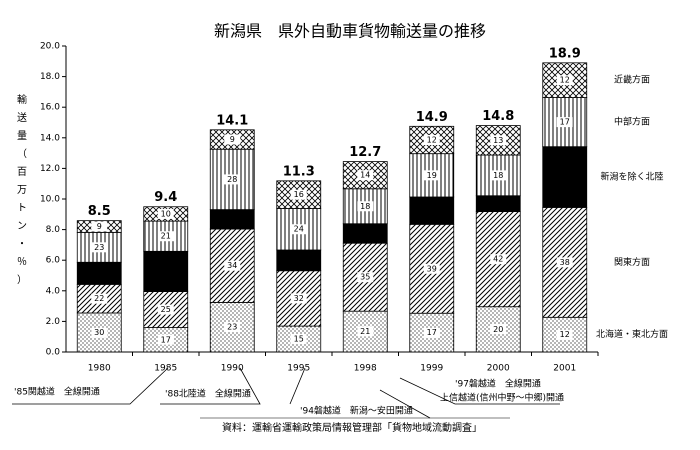  I want to click on x-tick-label: 2001, so click(564, 369).